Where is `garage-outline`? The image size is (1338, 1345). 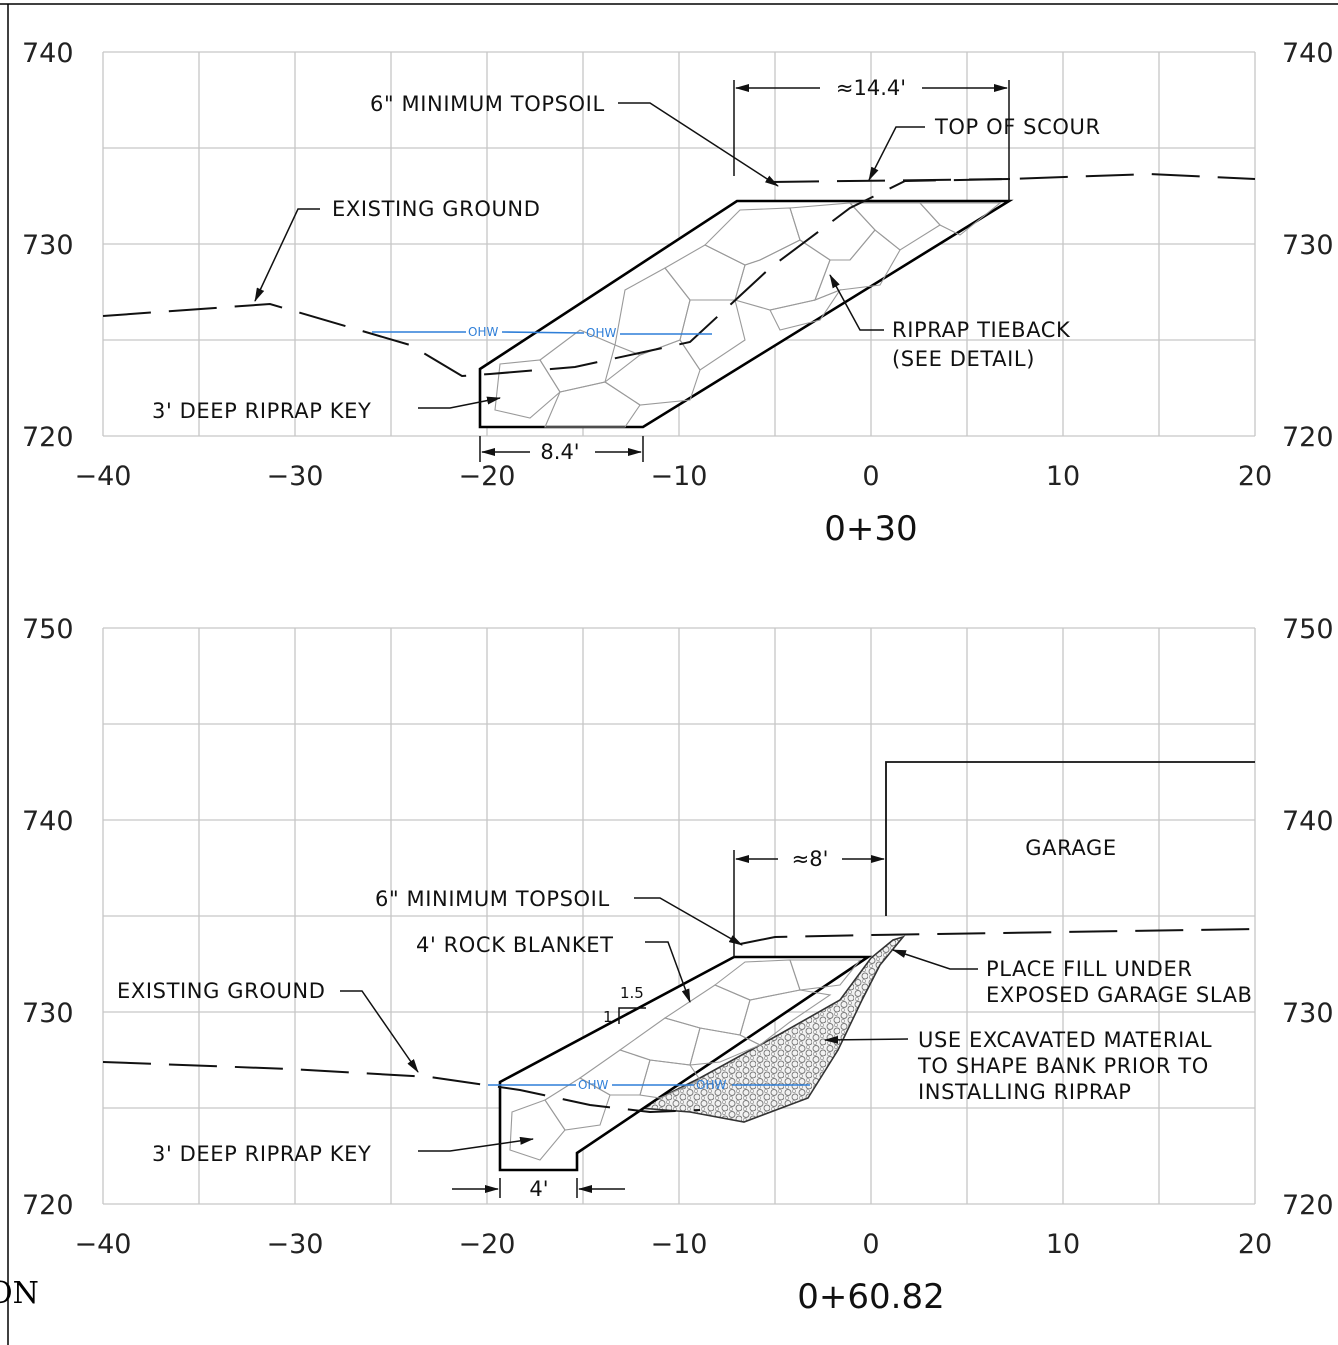
garage-outline is located at coordinates (1070, 838).